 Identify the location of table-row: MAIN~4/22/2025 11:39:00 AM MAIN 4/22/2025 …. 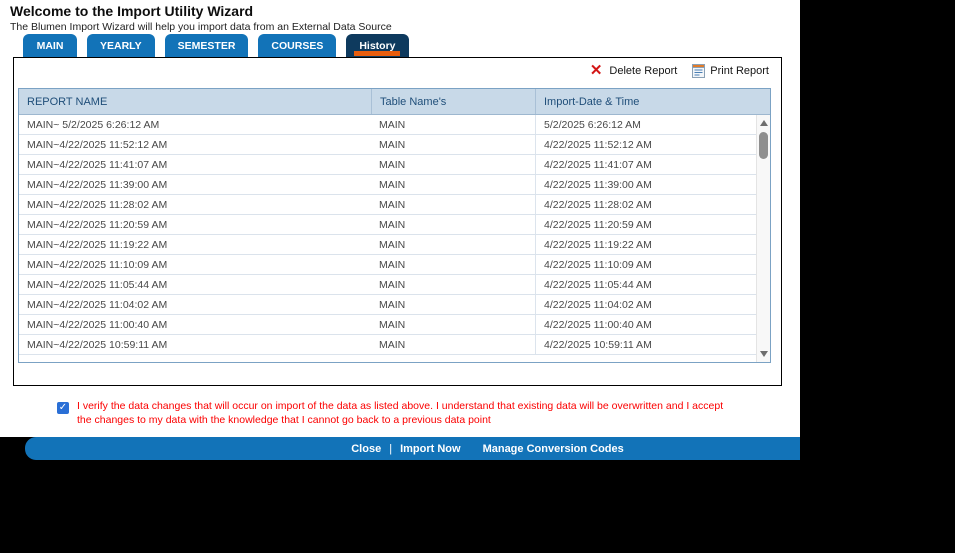
(394, 185).